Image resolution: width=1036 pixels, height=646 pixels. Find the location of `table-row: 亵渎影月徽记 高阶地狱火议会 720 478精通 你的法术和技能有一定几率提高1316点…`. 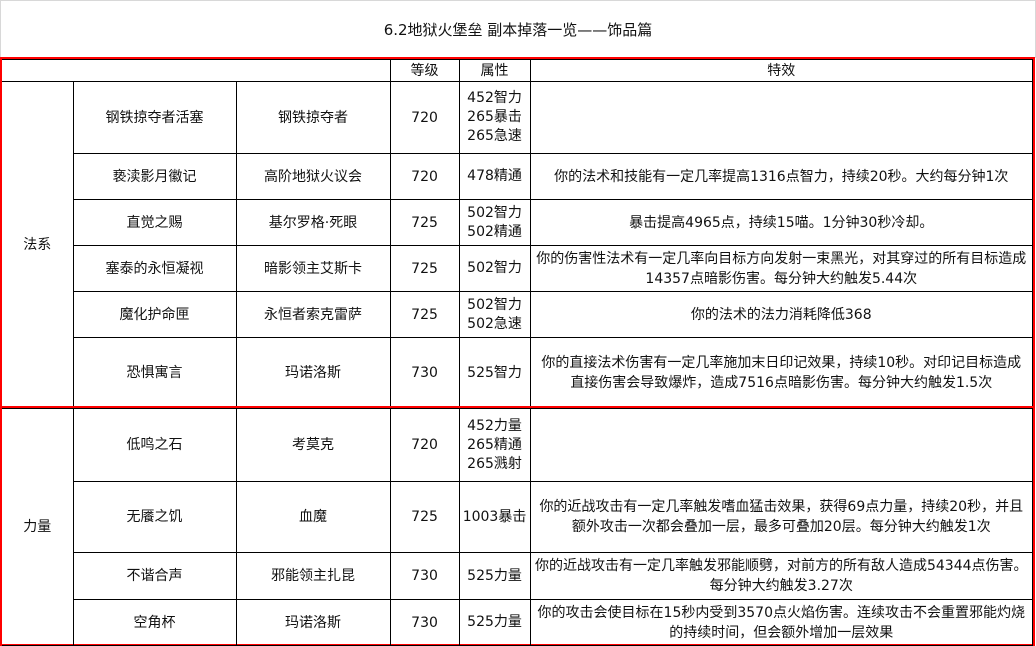

table-row: 亵渎影月徽记 高阶地狱火议会 720 478精通 你的法术和技能有一定几率提高1316点… is located at coordinates (518, 176).